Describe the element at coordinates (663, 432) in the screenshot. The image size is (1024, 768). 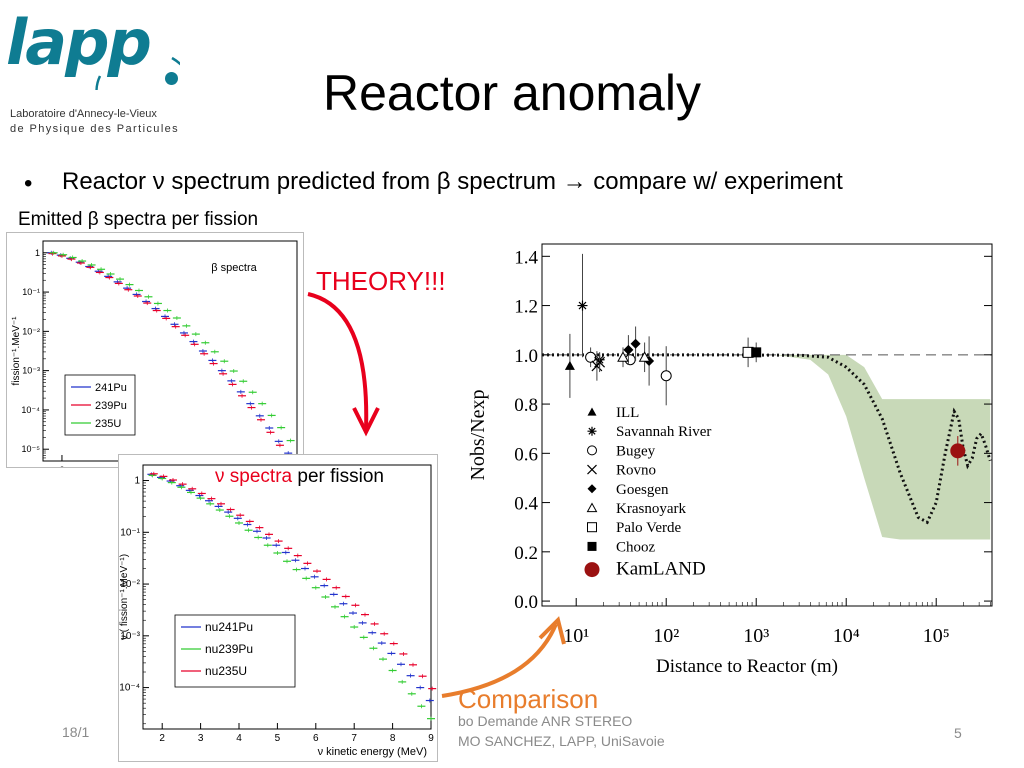
I see `legend-label-savannah-river: Savannah River` at that location.